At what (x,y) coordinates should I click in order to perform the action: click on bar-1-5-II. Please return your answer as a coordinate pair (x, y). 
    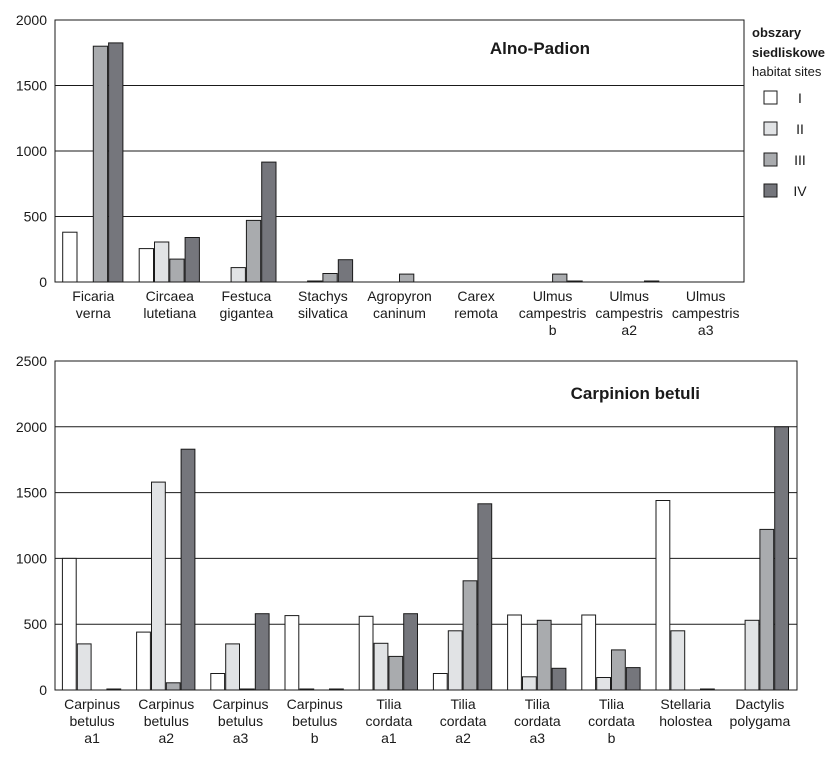
    Looking at the image, I should click on (455, 660).